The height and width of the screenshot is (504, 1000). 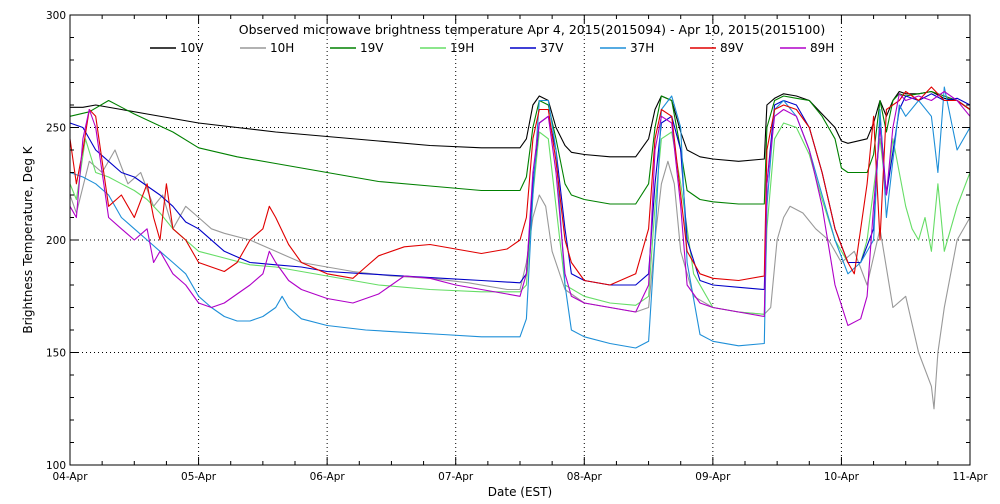 I want to click on x-tick-label: 05-Apr, so click(x=199, y=477).